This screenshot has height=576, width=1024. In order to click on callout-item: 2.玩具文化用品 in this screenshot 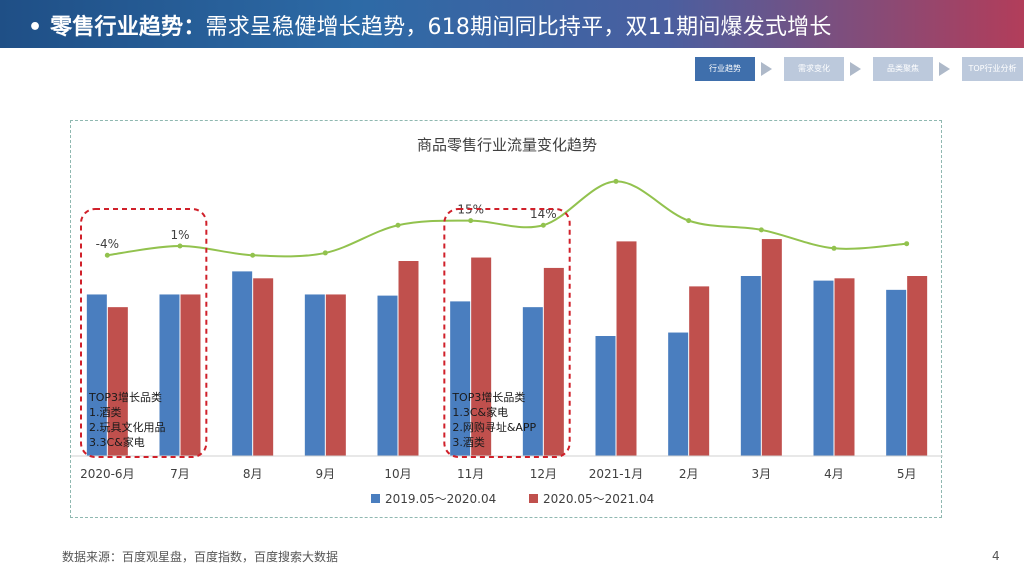, I will do `click(127, 427)`.